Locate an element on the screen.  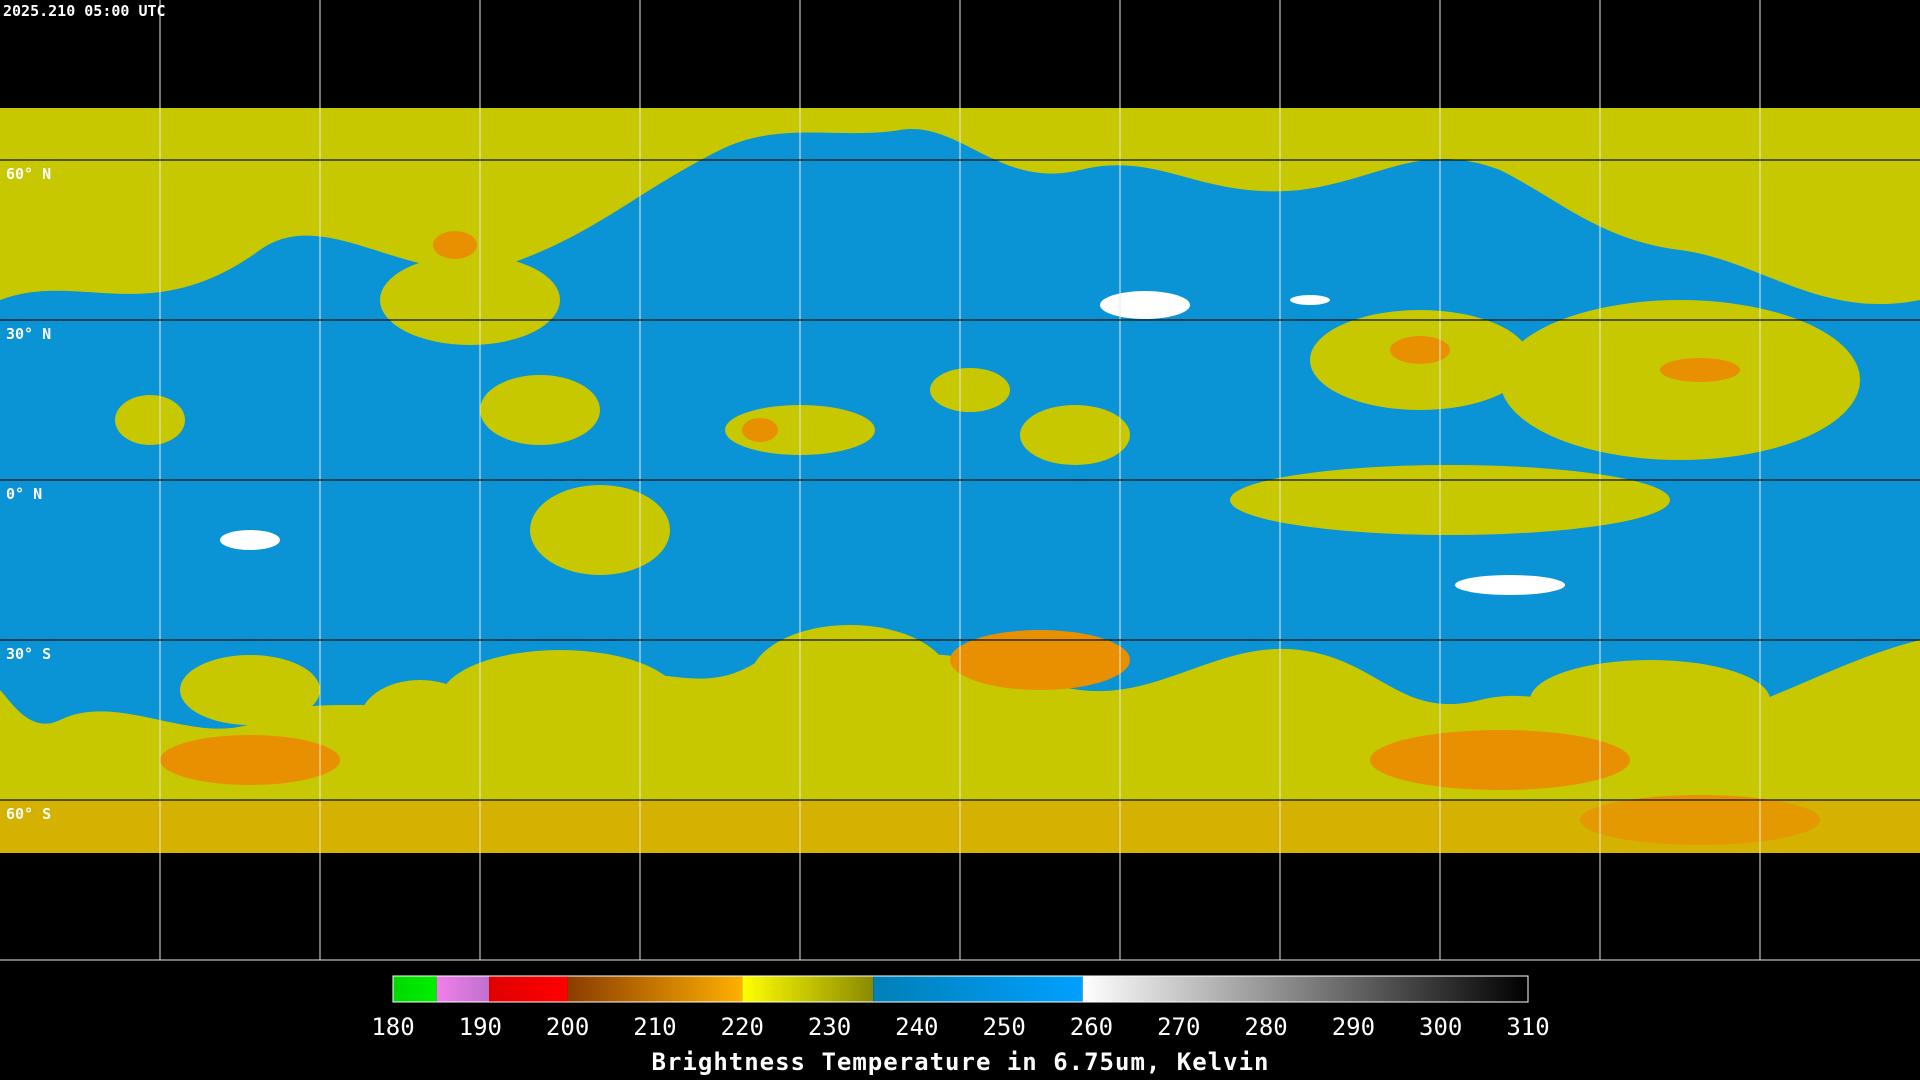
latitude-label: 30° S is located at coordinates (28, 654).